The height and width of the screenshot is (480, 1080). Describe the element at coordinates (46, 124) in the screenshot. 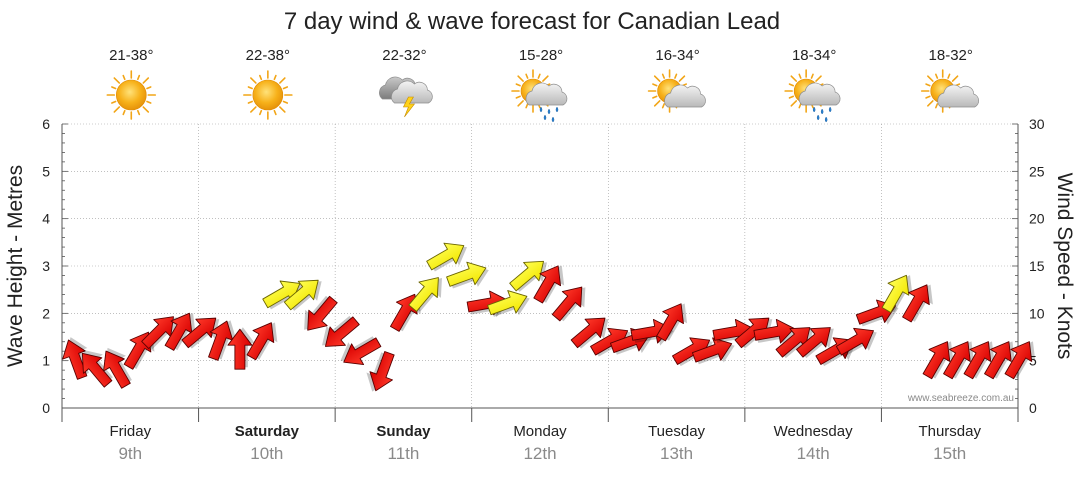

I see `left-tick-label: 6` at that location.